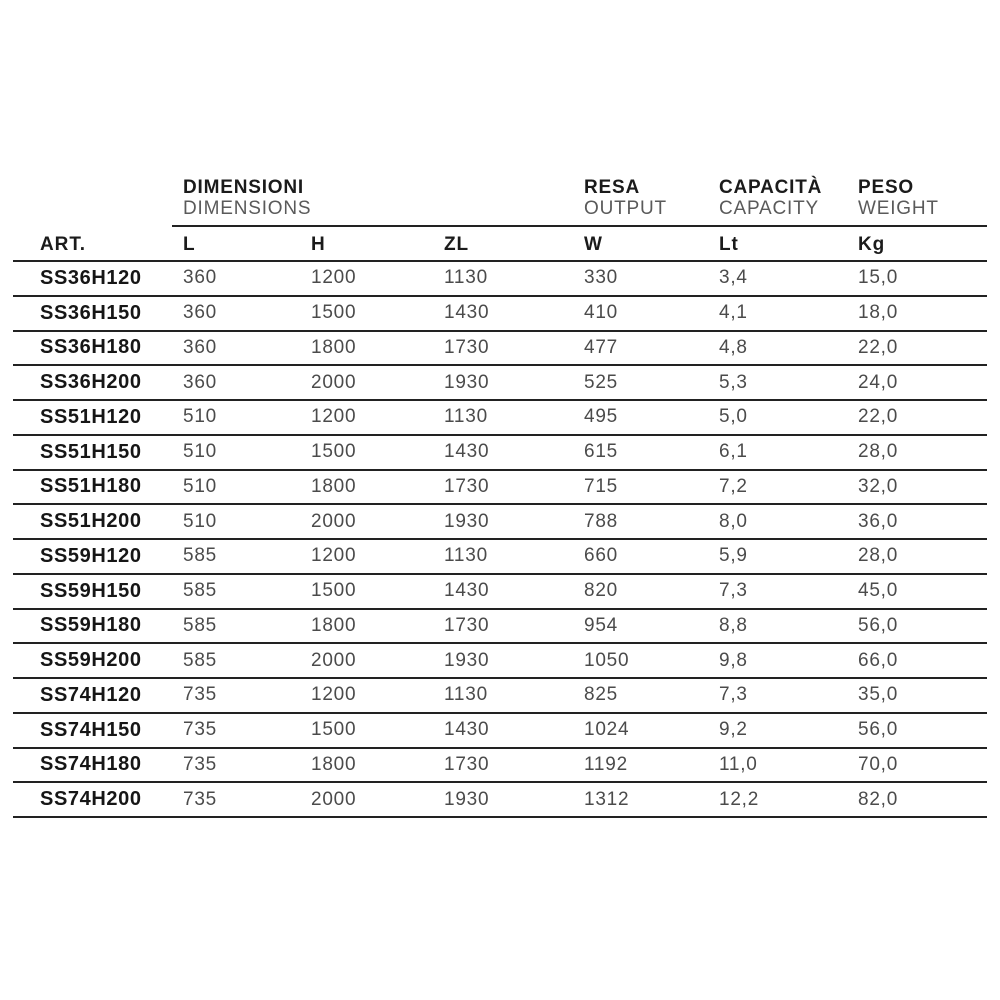 The image size is (1000, 1000). Describe the element at coordinates (200, 625) in the screenshot. I see `value-cell: 585` at that location.